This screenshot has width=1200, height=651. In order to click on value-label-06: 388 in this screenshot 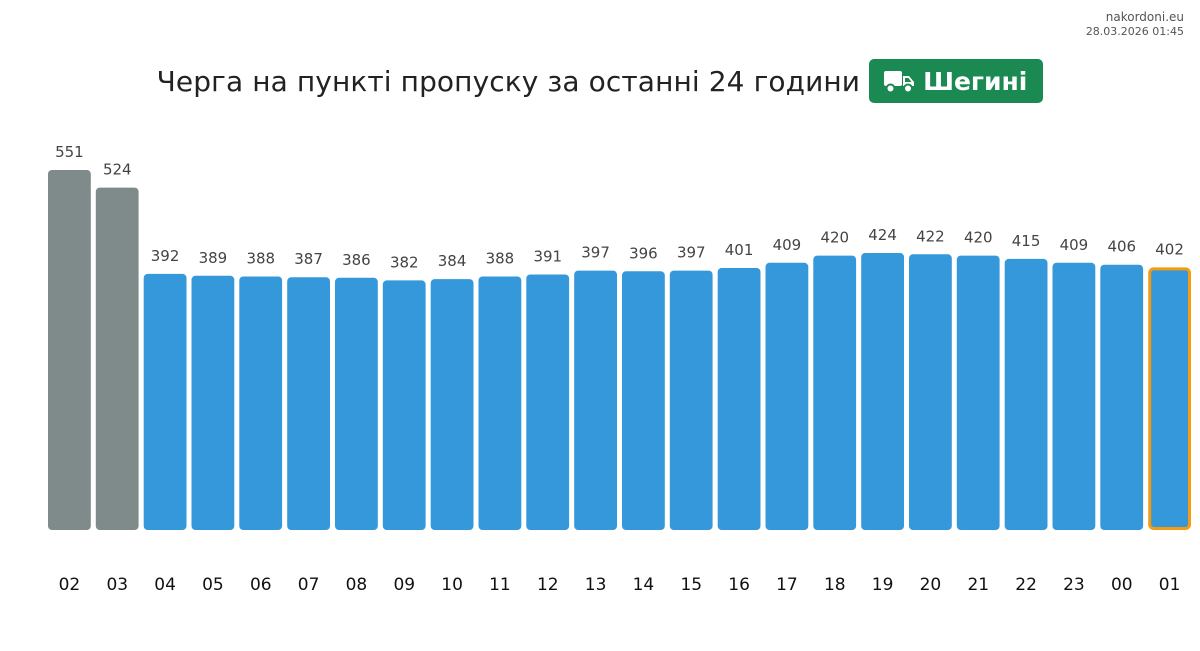, I will do `click(260, 259)`.